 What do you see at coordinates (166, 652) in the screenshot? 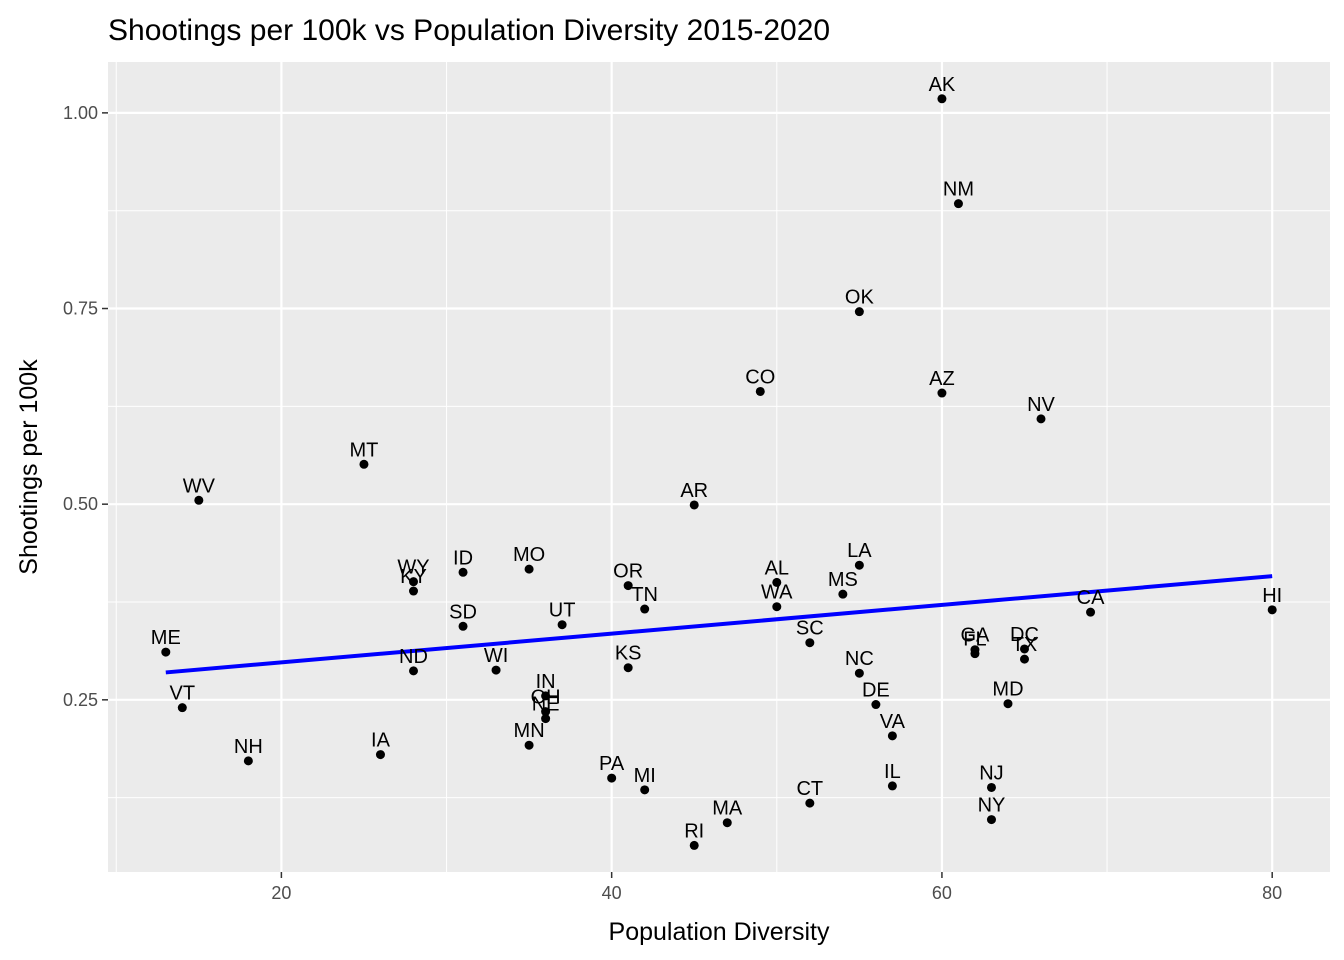
I see `data-point-me` at bounding box center [166, 652].